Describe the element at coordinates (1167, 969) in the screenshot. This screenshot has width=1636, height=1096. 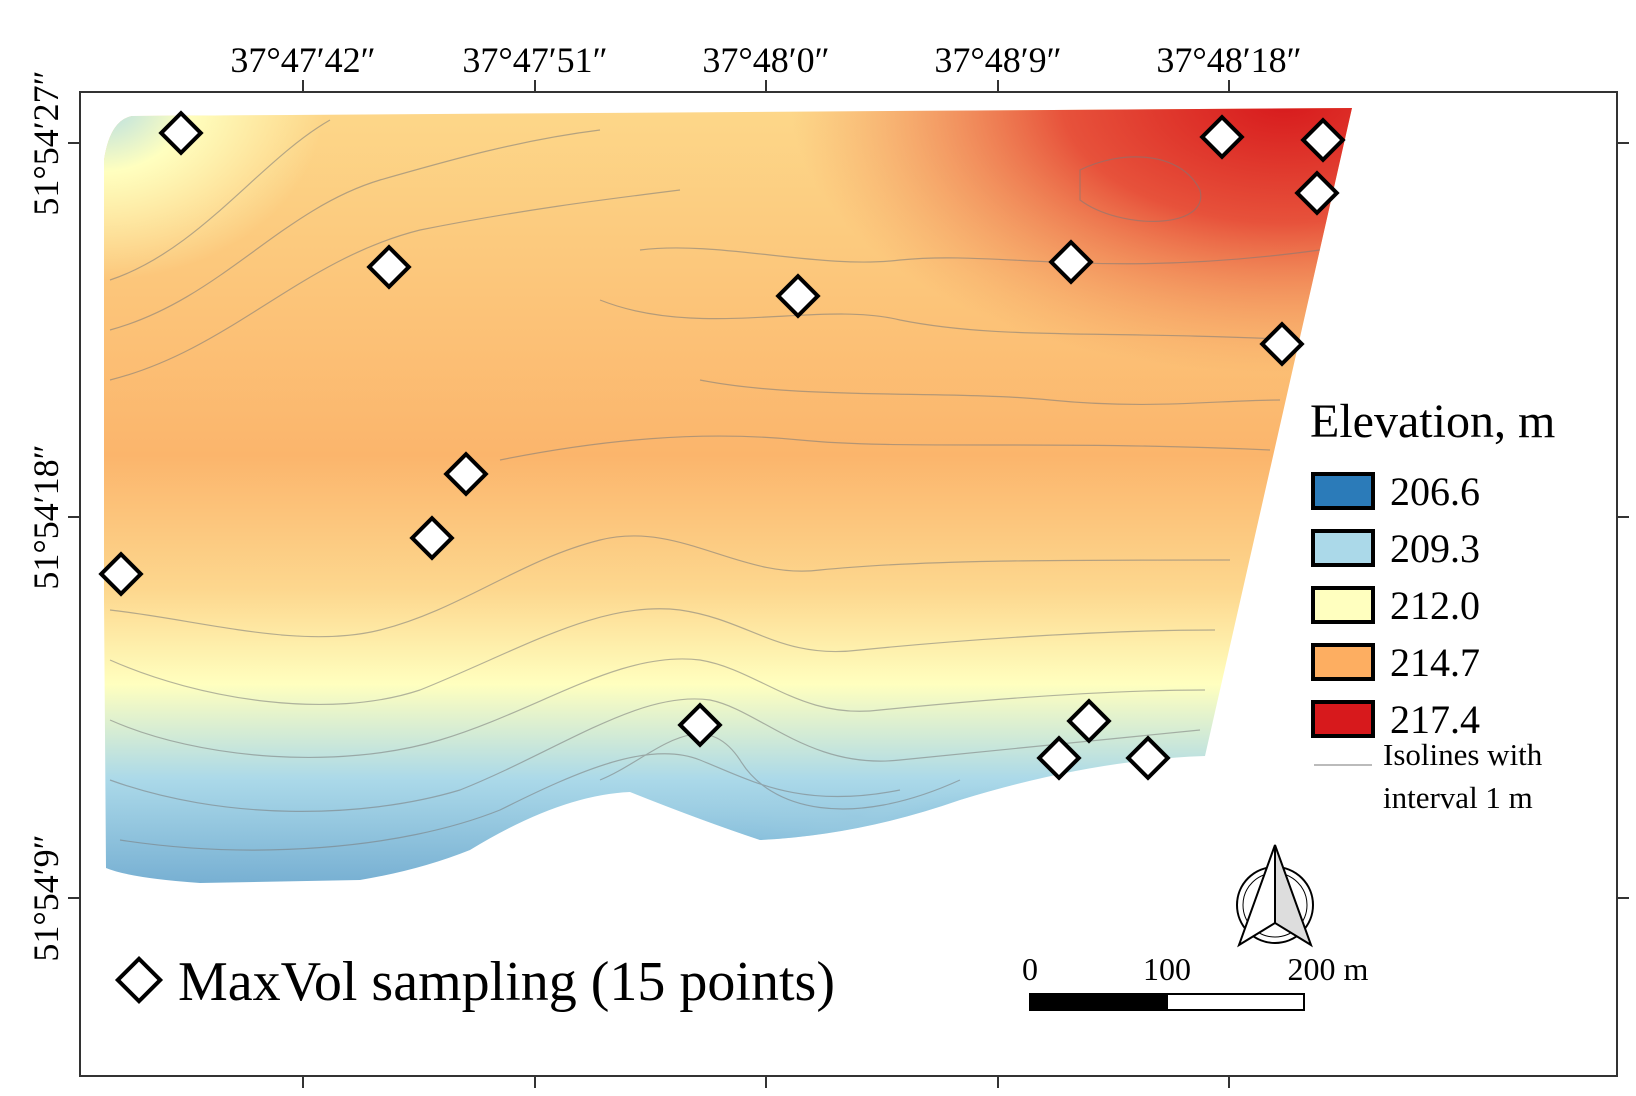
I see `scale-label-100: 100` at that location.